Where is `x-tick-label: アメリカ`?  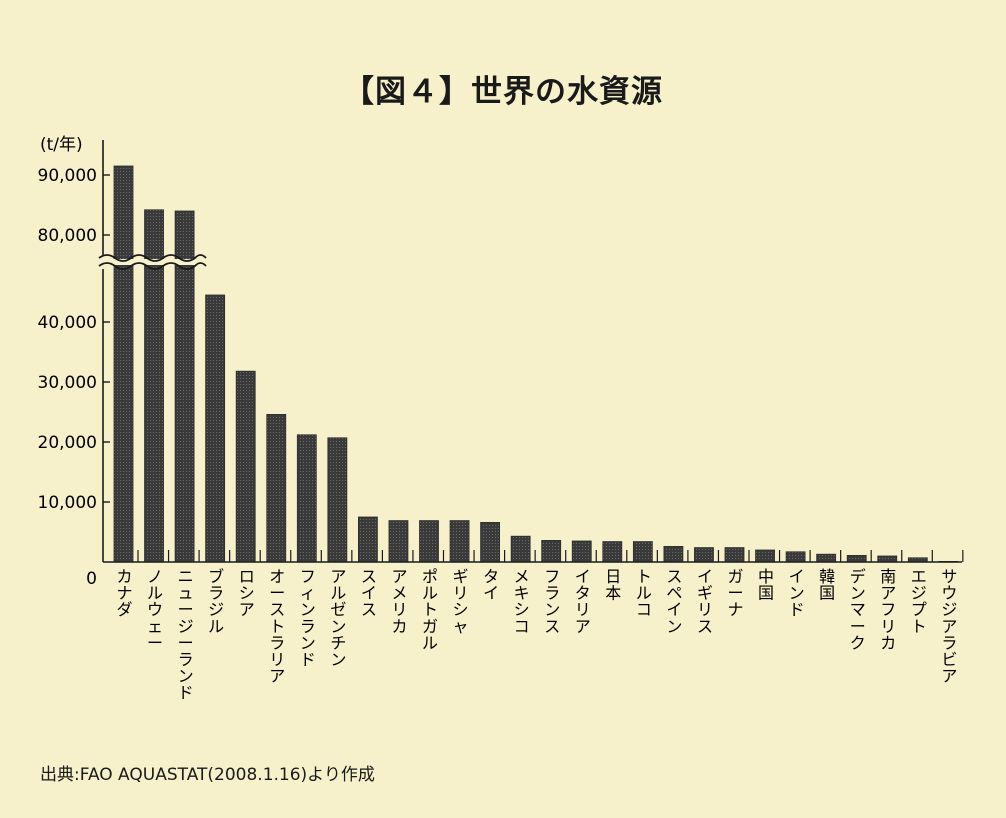 x-tick-label: アメリカ is located at coordinates (399, 601).